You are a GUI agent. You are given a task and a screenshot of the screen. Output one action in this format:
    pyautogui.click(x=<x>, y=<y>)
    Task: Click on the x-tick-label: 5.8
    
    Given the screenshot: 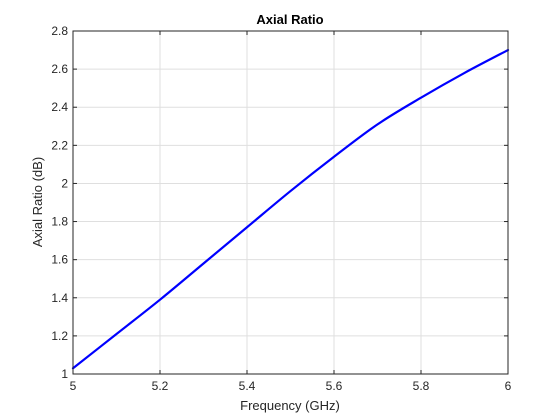 What is the action you would take?
    pyautogui.click(x=421, y=386)
    